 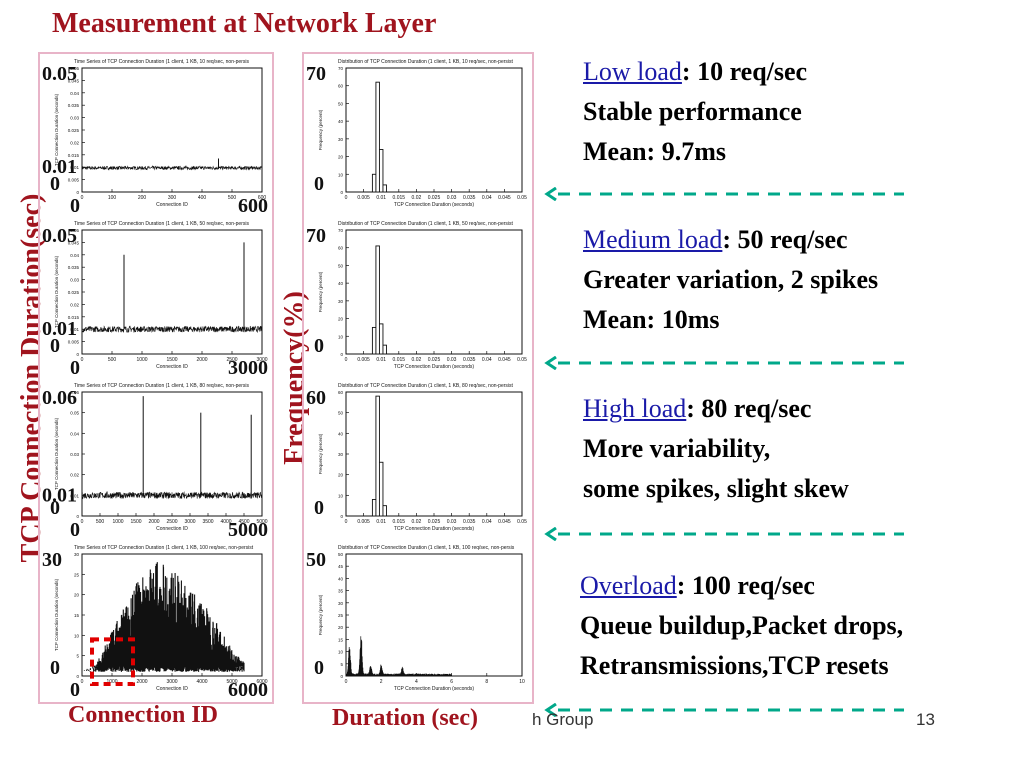 What do you see at coordinates (363, 360) in the screenshot?
I see `x-tick-label: 0.005` at bounding box center [363, 360].